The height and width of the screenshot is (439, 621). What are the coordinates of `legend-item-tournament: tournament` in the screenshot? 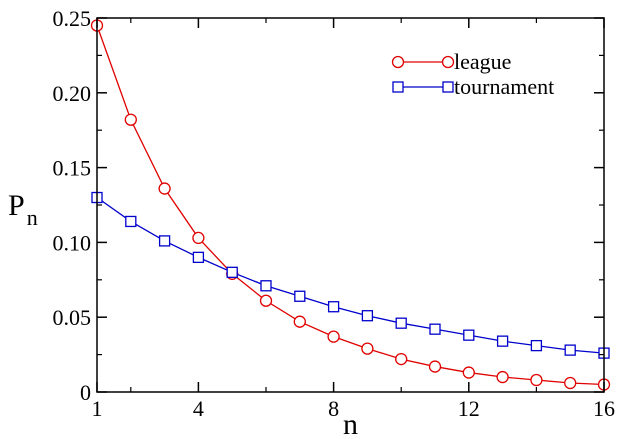 It's located at (473, 86).